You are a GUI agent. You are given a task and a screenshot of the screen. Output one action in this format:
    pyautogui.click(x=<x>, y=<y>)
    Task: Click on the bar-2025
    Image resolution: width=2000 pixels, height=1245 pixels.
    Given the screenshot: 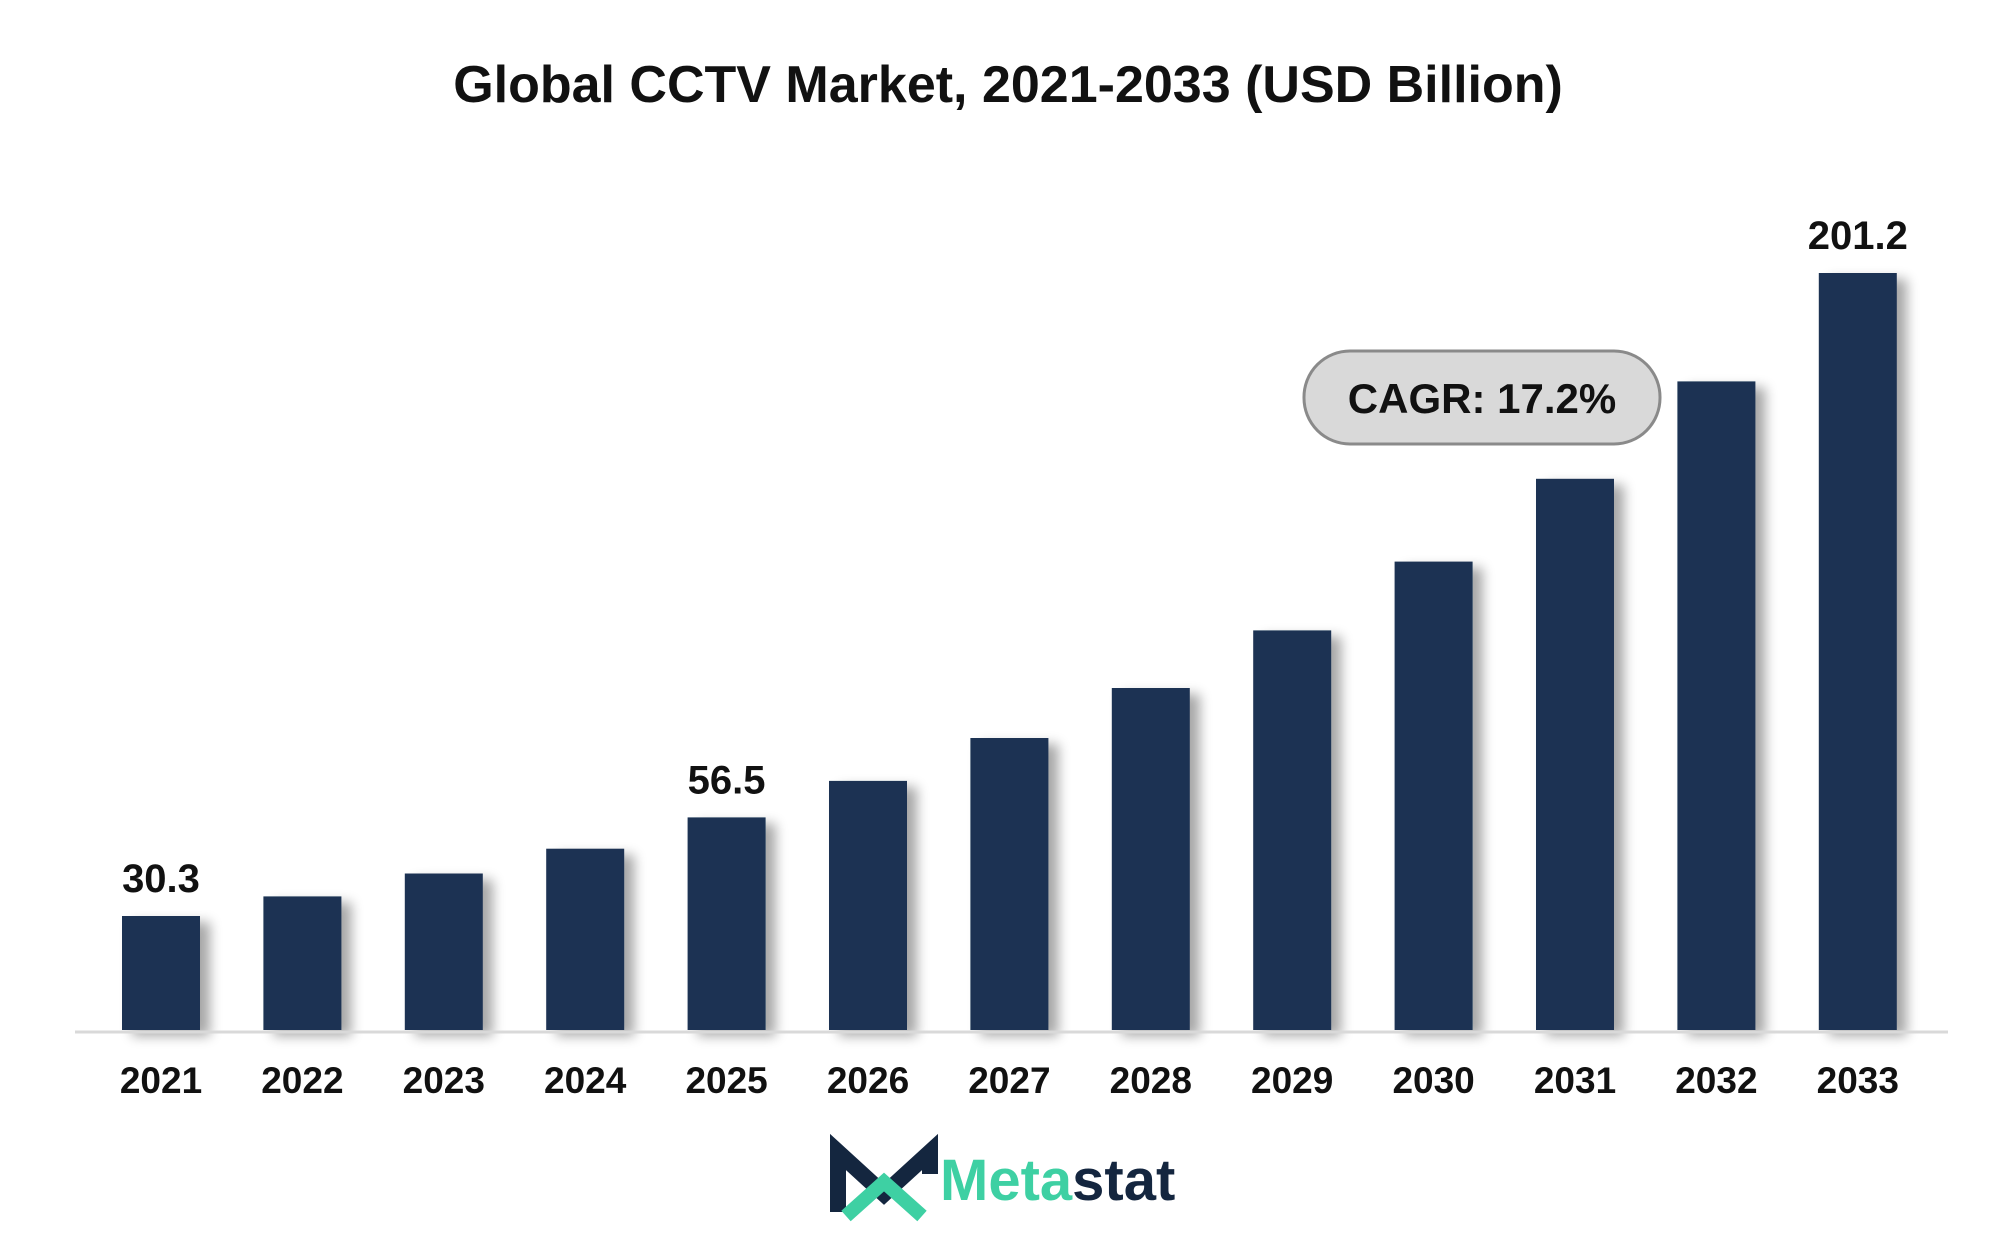 What is the action you would take?
    pyautogui.click(x=726, y=923)
    